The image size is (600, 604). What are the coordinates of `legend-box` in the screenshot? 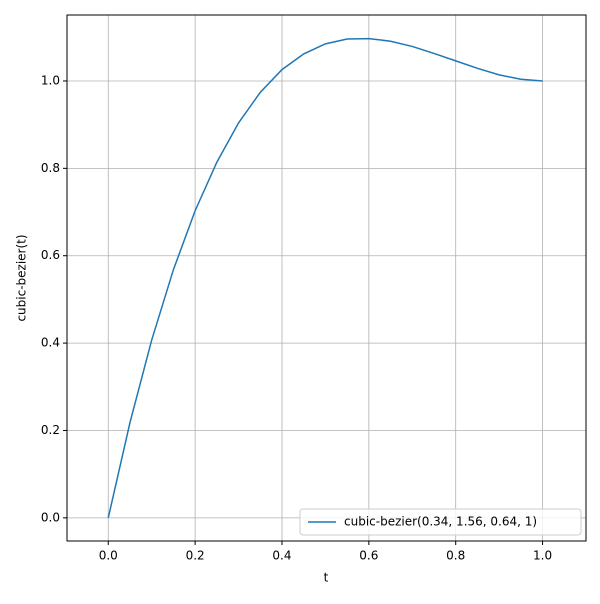 It's located at (440, 522).